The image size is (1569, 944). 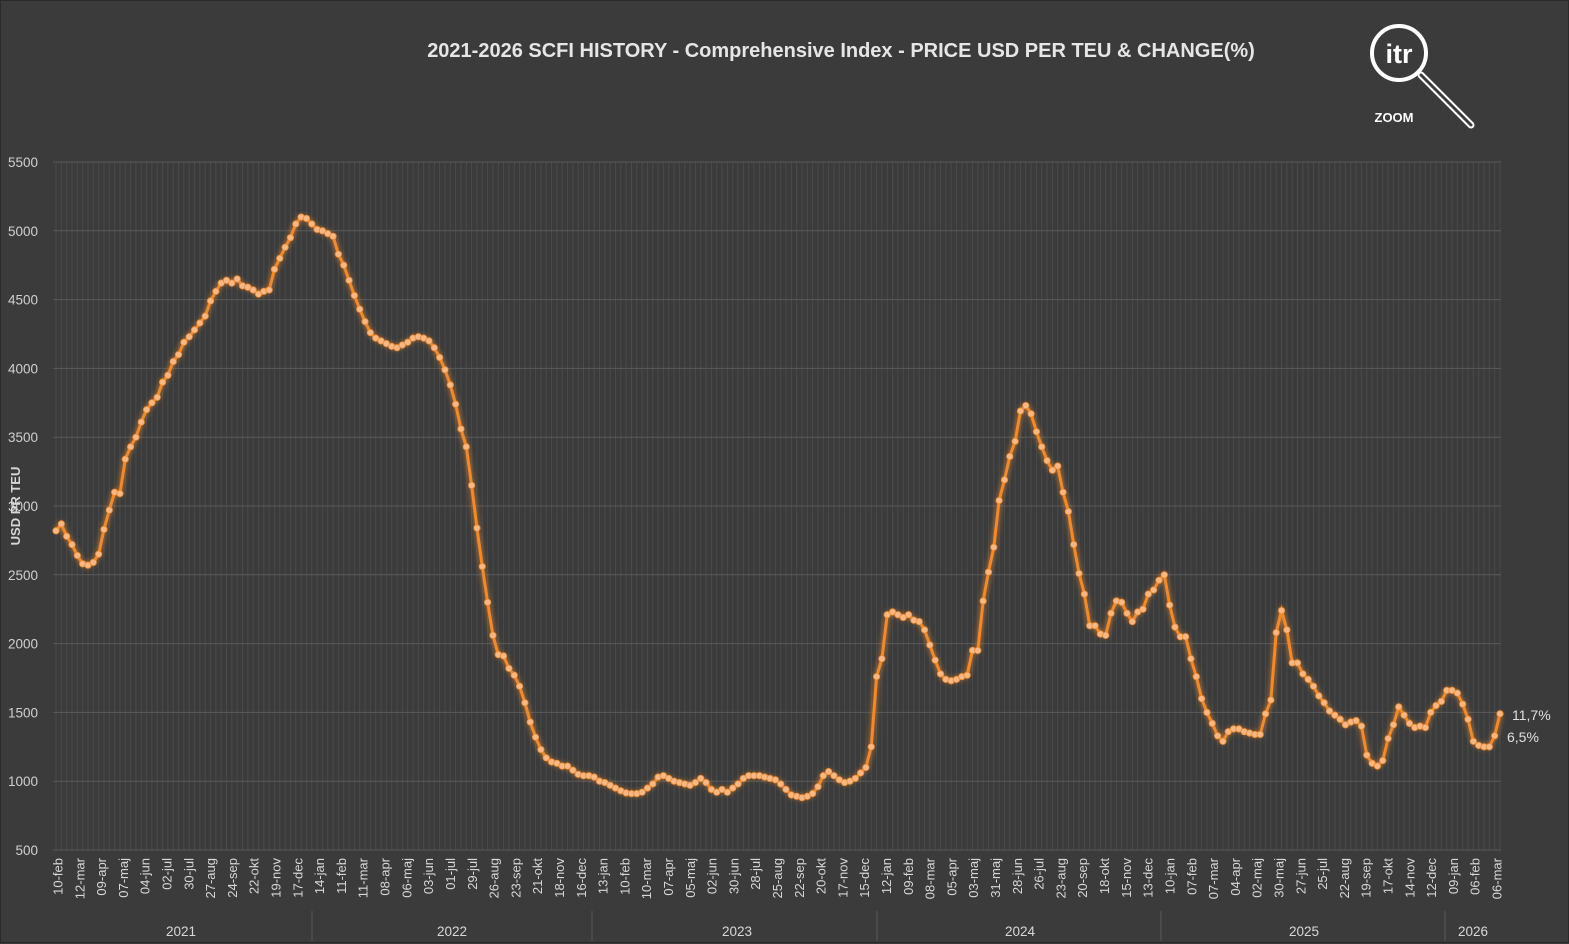 I want to click on end-label-change-1: 11,7%, so click(x=1531, y=715).